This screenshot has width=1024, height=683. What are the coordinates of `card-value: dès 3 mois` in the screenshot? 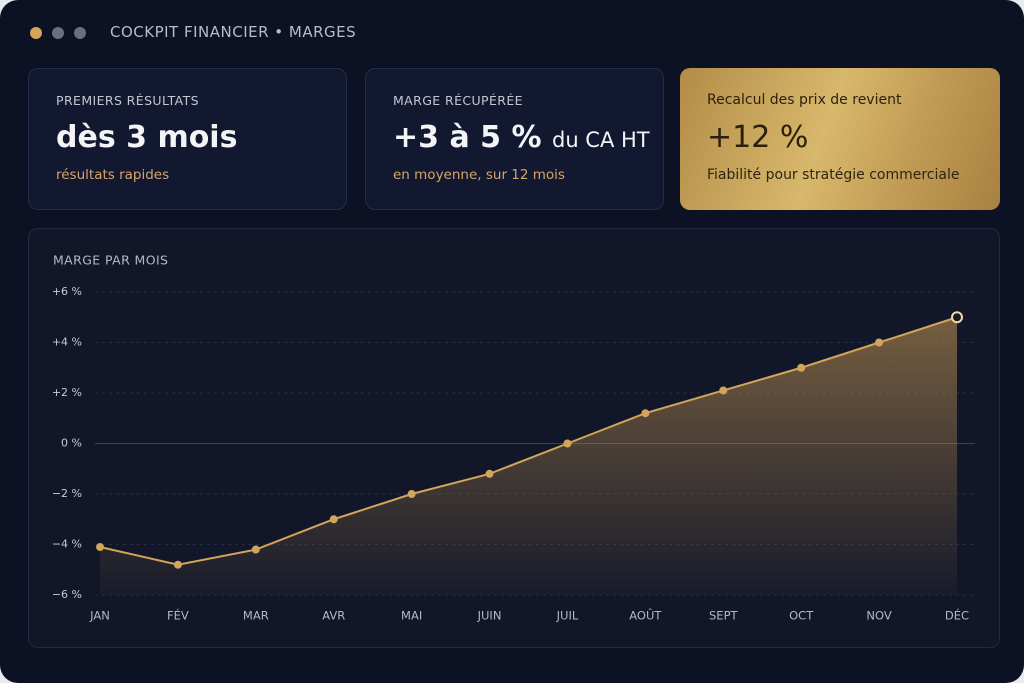 It's located at (147, 137).